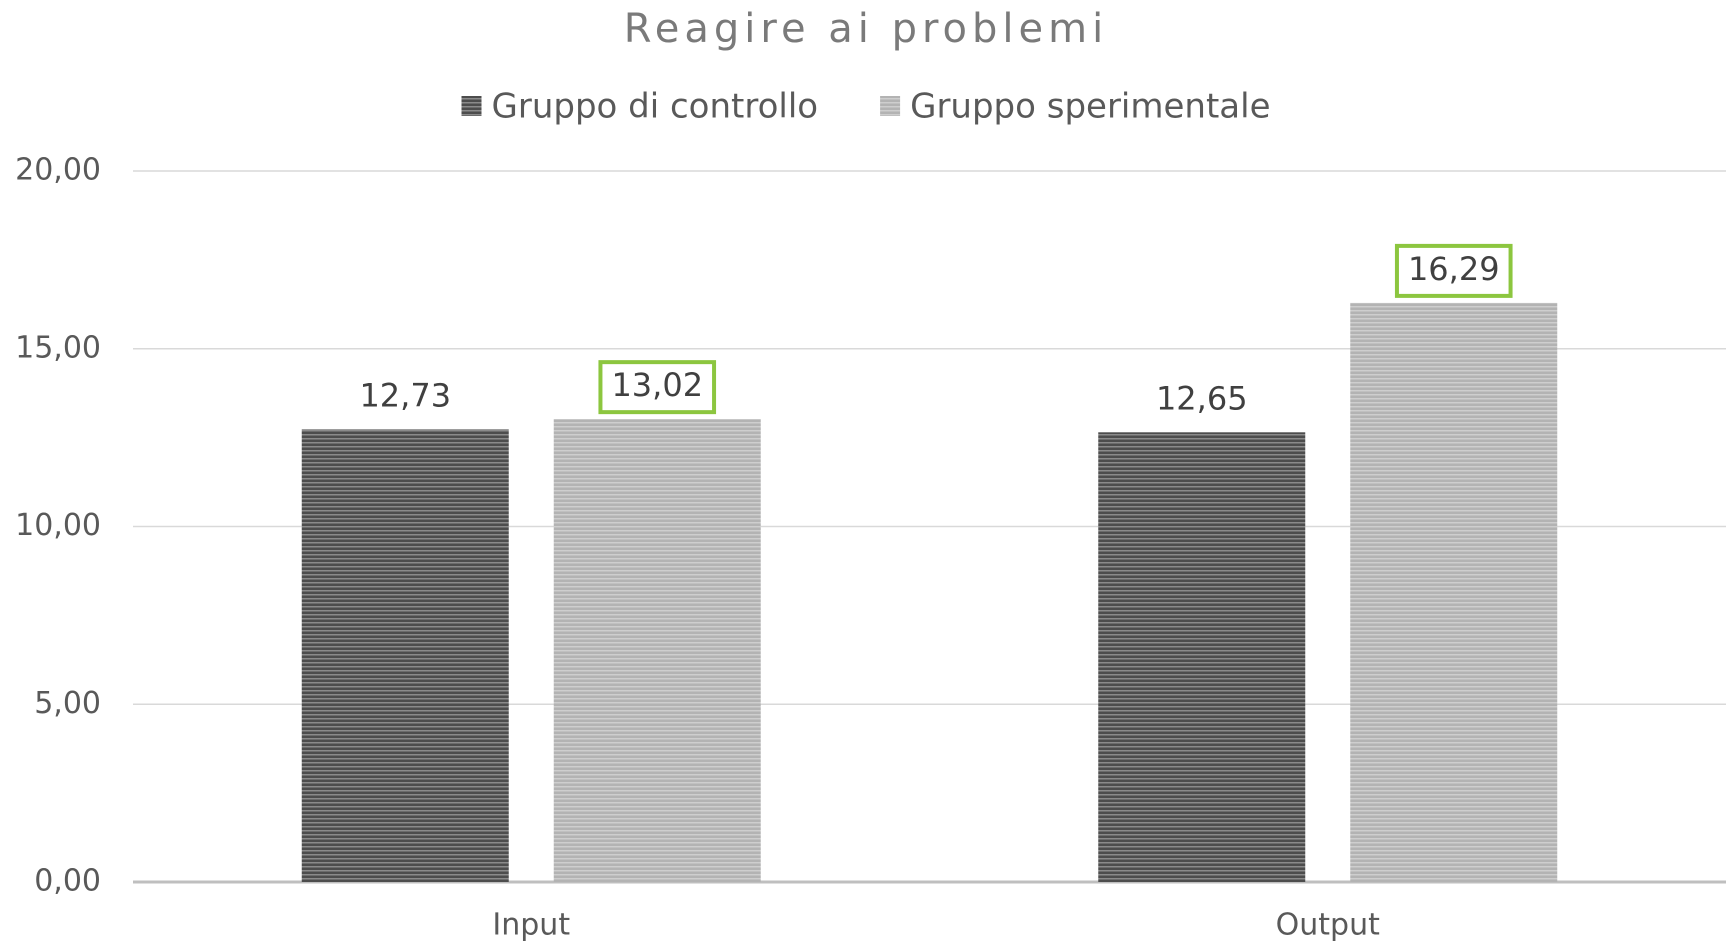 The image size is (1731, 948). I want to click on y-tick-label: 15,00, so click(58, 347).